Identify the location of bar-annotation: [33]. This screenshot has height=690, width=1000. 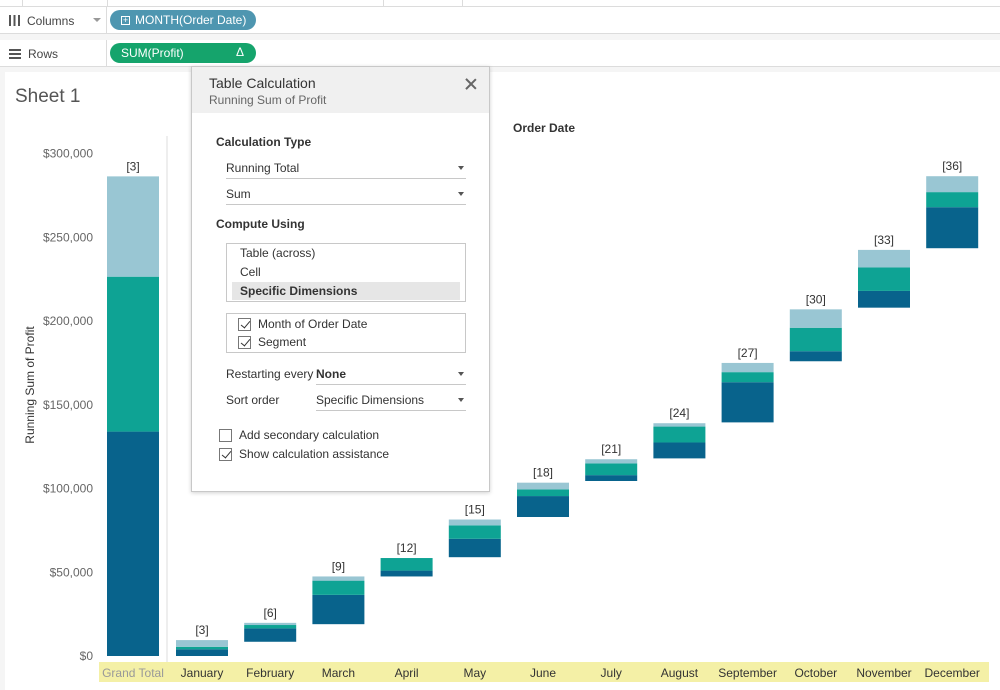
(884, 240).